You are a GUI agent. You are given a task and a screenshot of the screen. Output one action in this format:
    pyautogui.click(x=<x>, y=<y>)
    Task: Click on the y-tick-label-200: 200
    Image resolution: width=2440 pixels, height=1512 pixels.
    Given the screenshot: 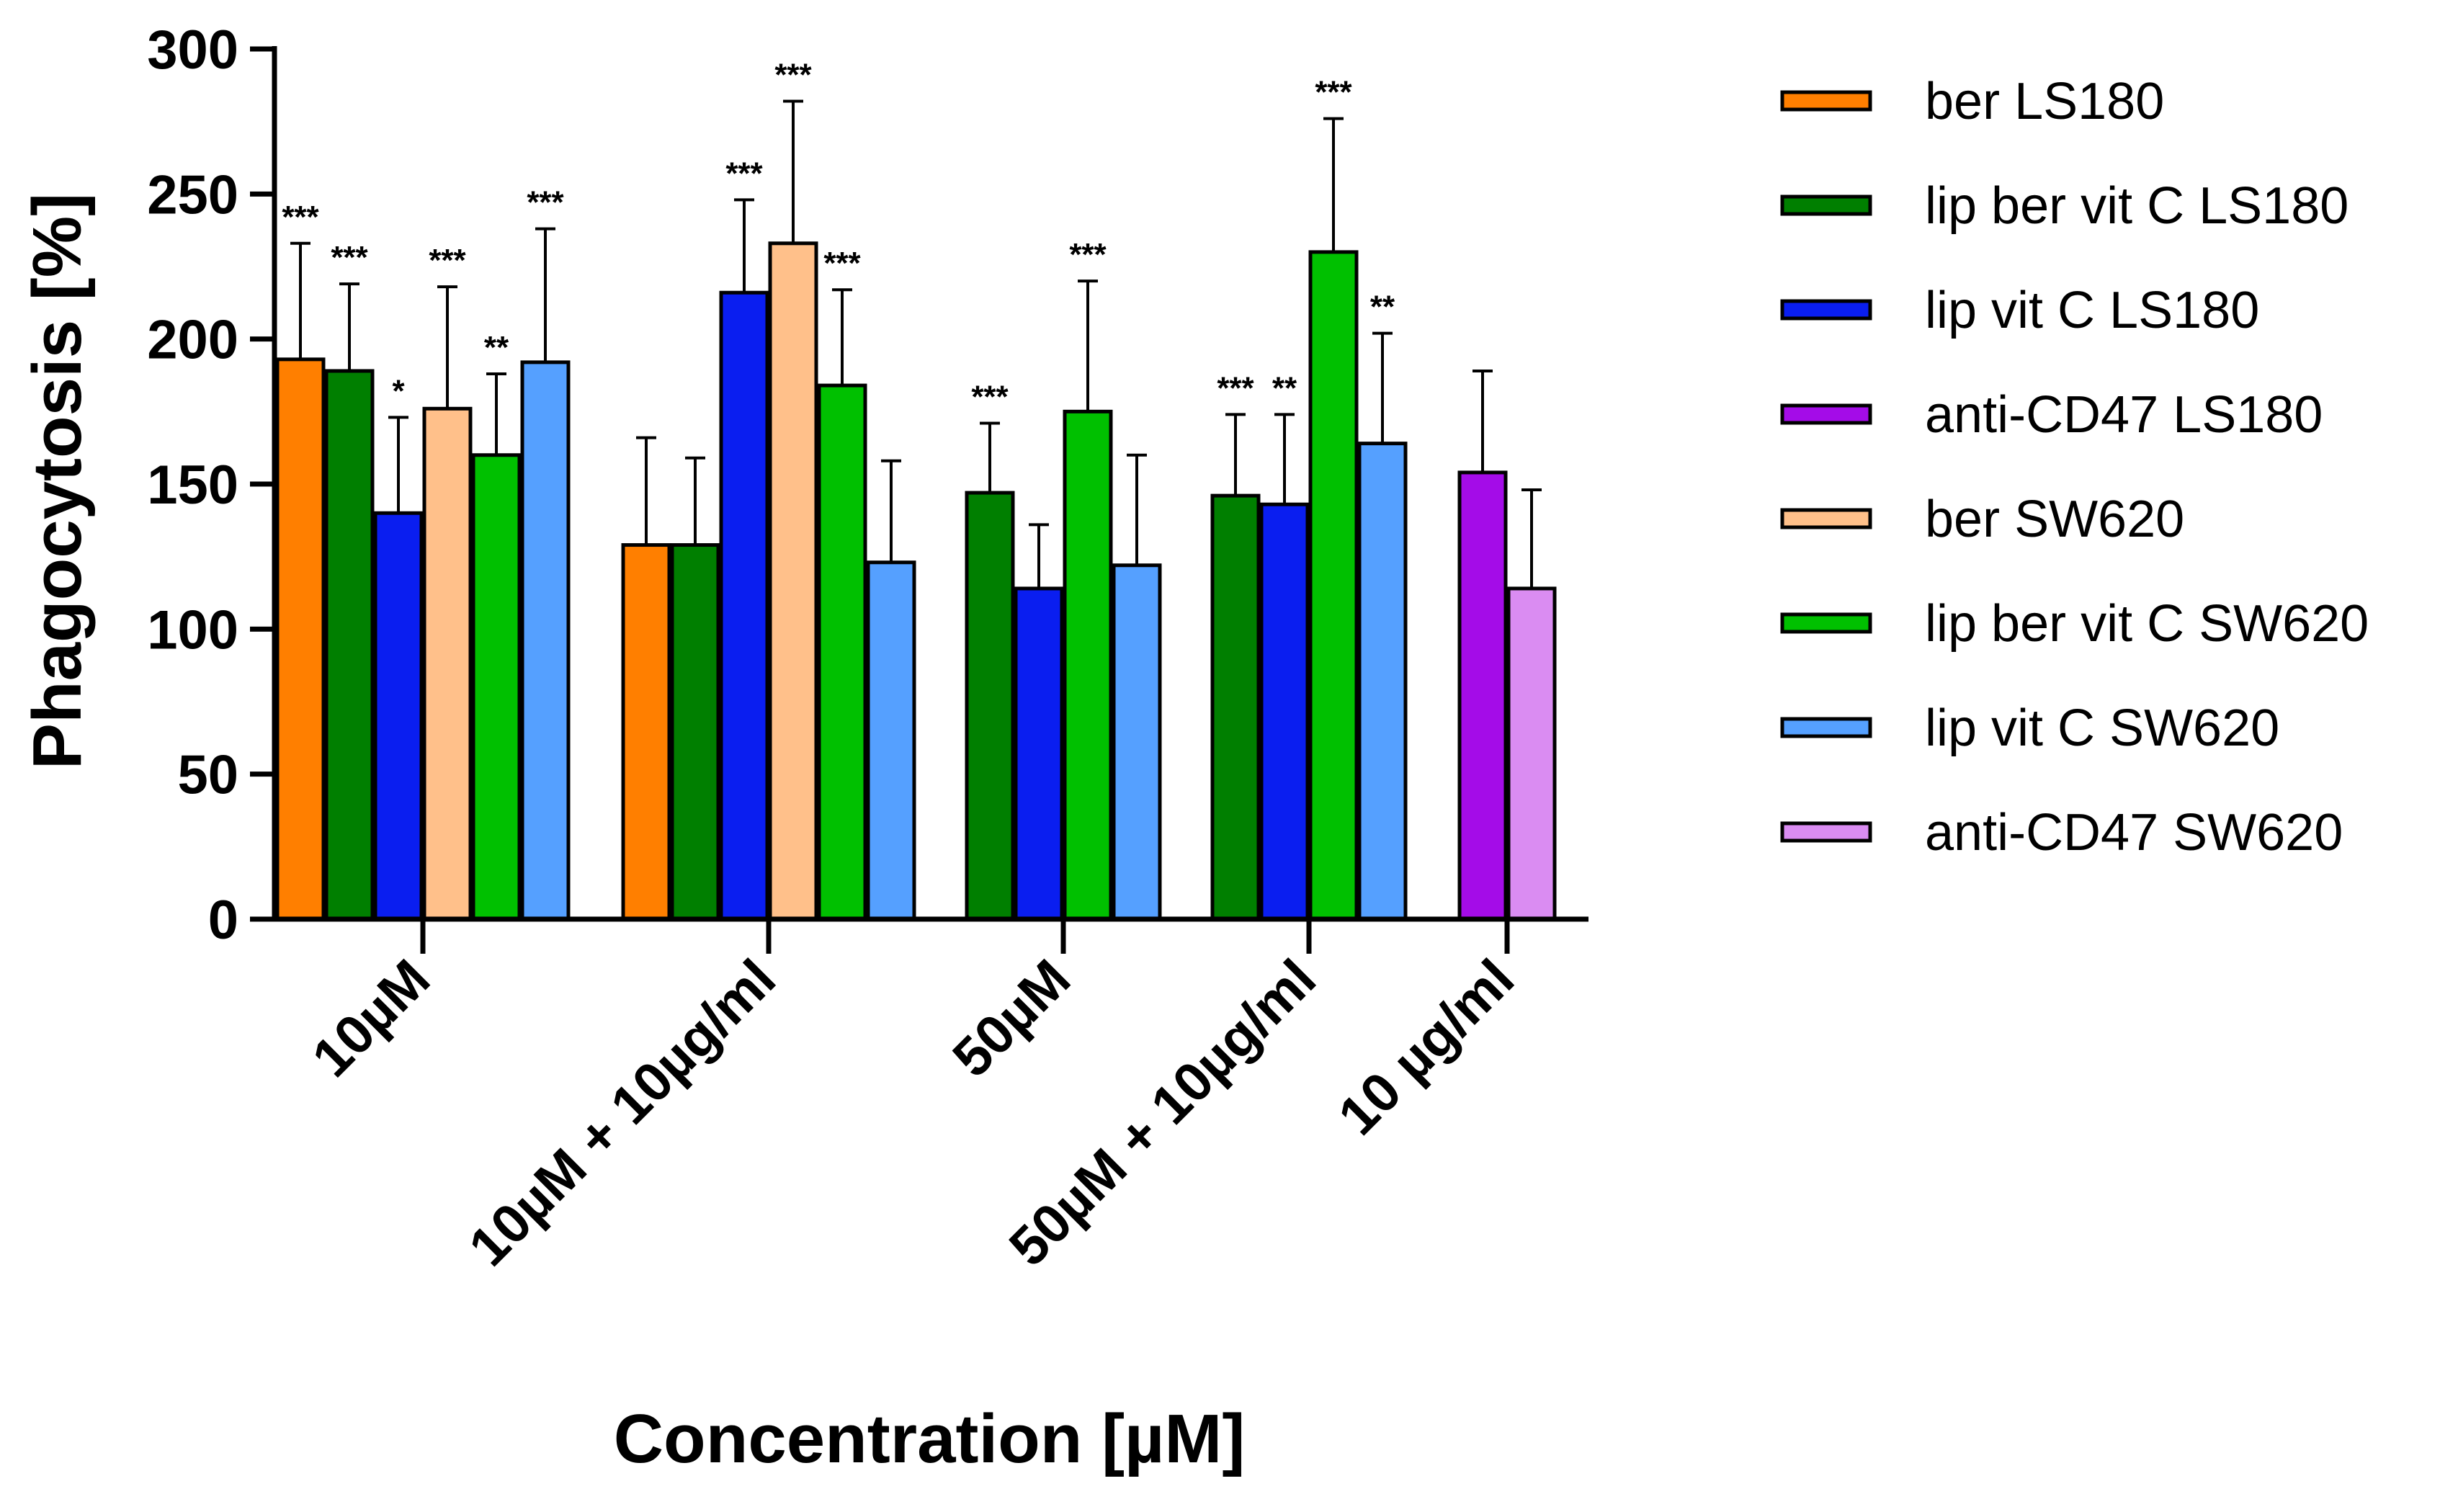 What is the action you would take?
    pyautogui.click(x=192, y=340)
    